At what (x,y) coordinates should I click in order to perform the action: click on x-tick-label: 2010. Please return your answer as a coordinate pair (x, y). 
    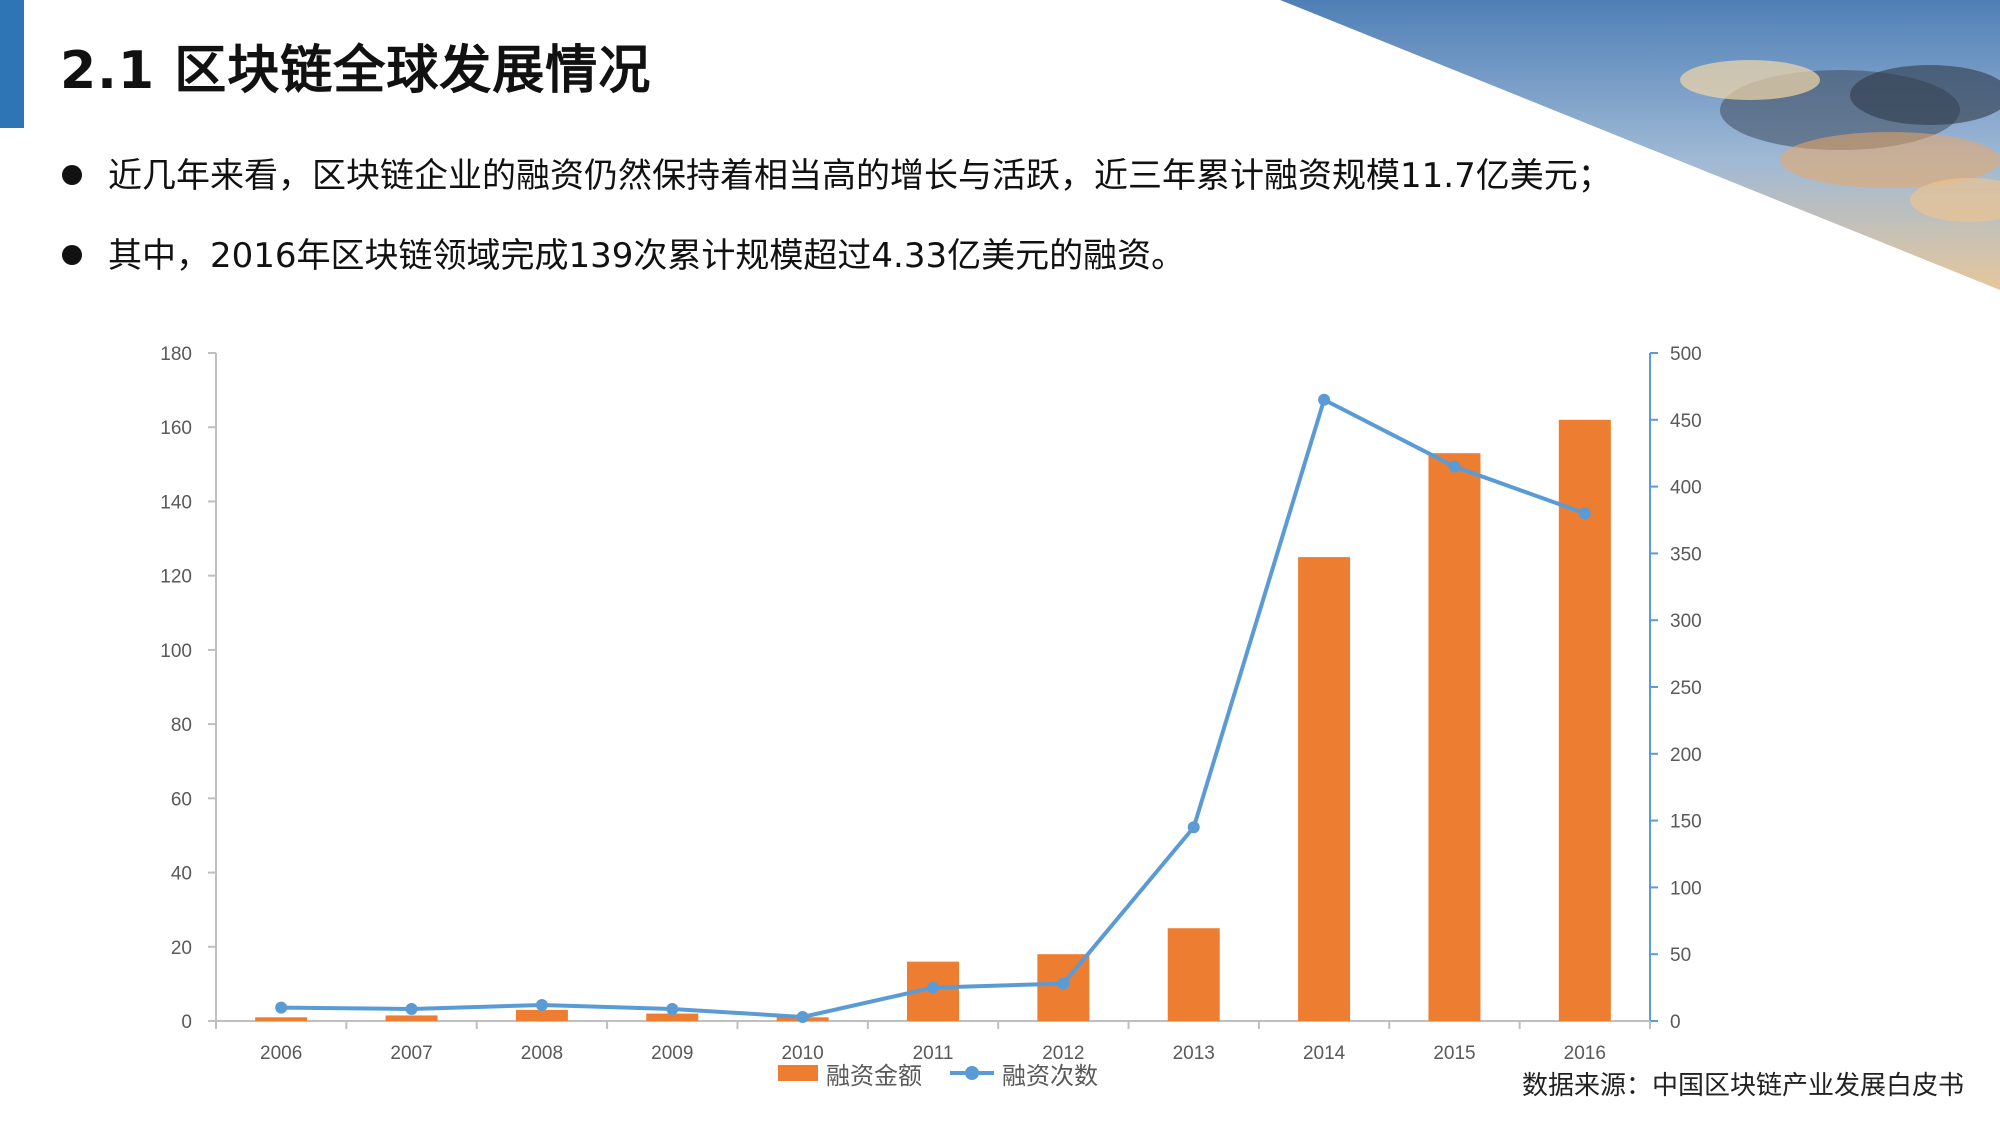
    Looking at the image, I should click on (802, 1053).